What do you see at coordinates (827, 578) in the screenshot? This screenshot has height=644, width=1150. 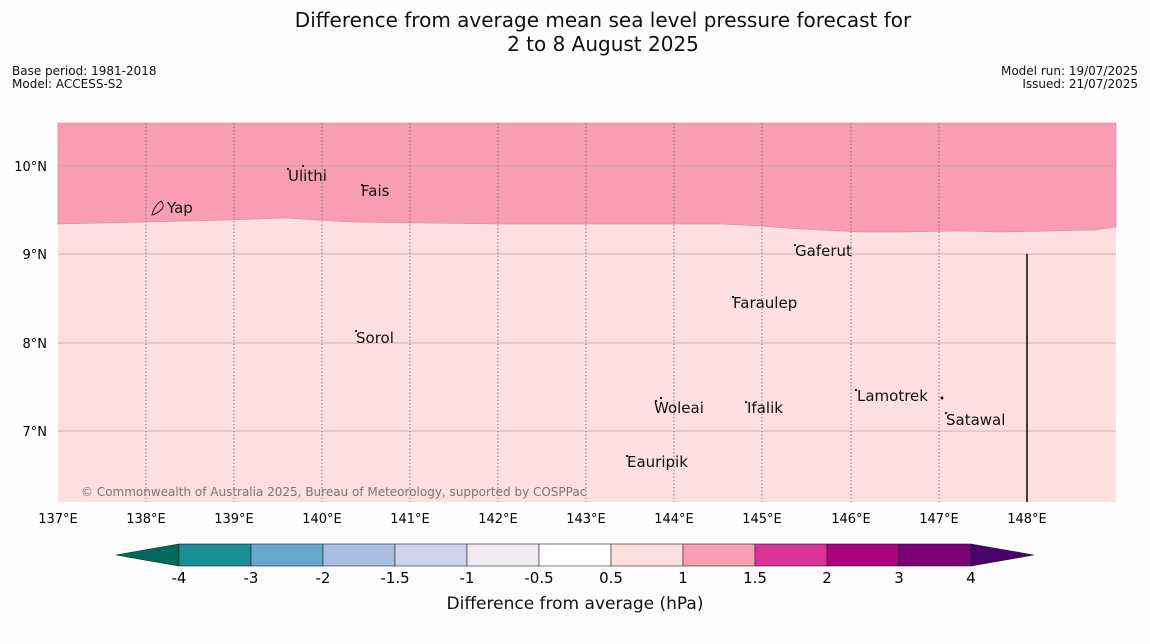 I see `colorbar-tick-label: 2` at bounding box center [827, 578].